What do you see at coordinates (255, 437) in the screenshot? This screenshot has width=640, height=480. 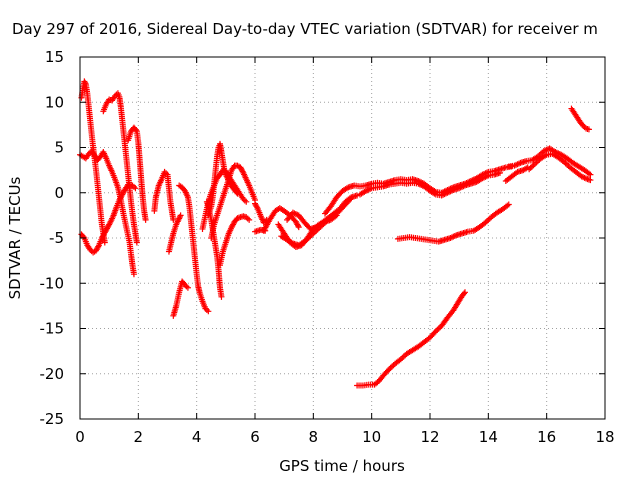 I see `x-tick-label: 6` at bounding box center [255, 437].